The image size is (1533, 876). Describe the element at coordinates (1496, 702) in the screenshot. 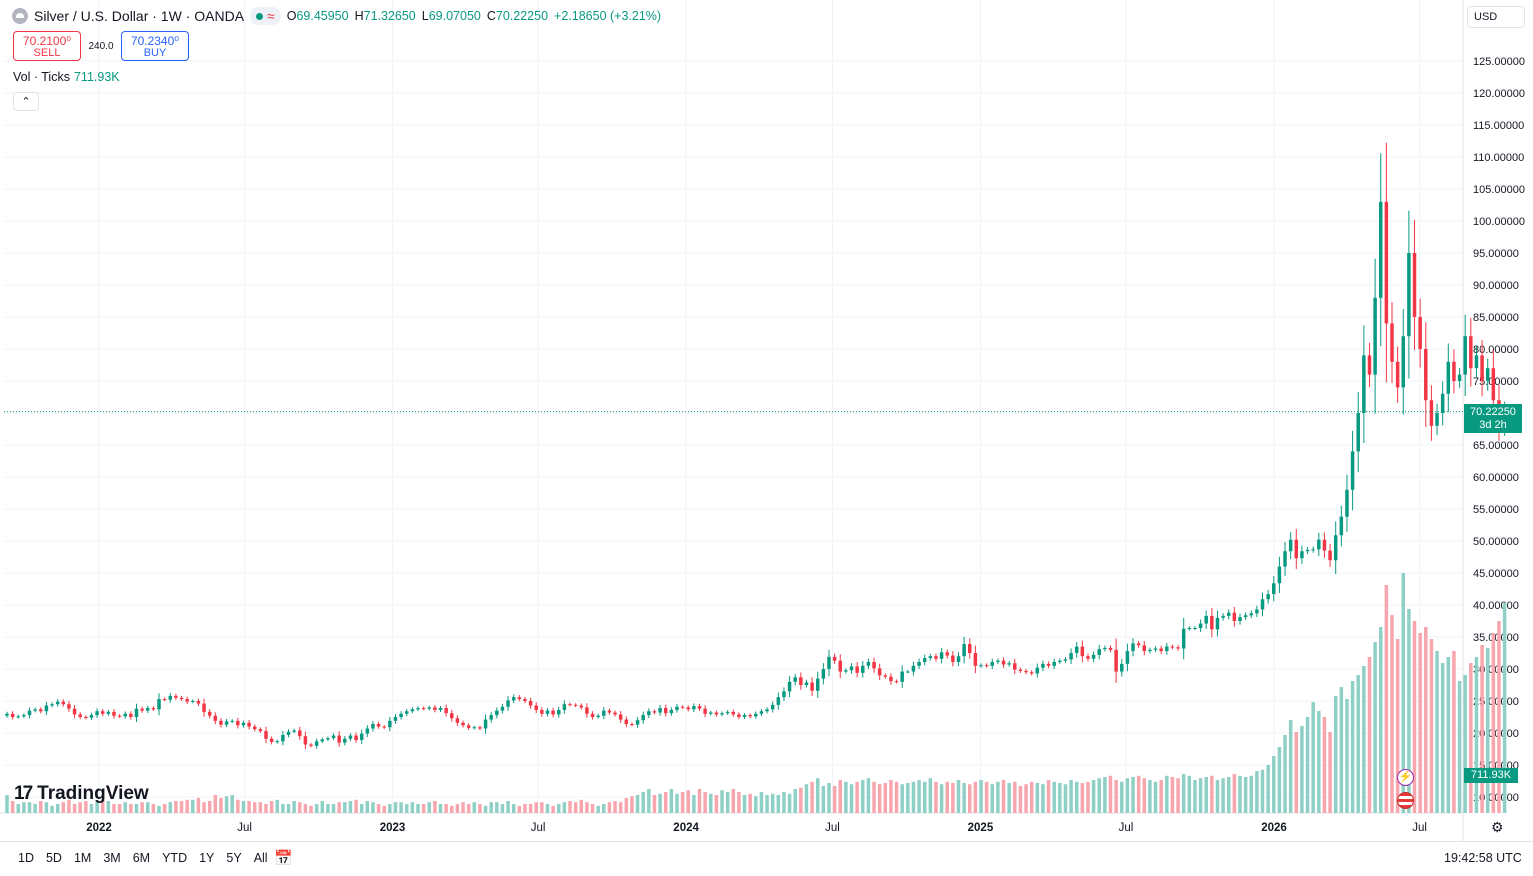

I see `price-tick-label: 25.00000` at that location.